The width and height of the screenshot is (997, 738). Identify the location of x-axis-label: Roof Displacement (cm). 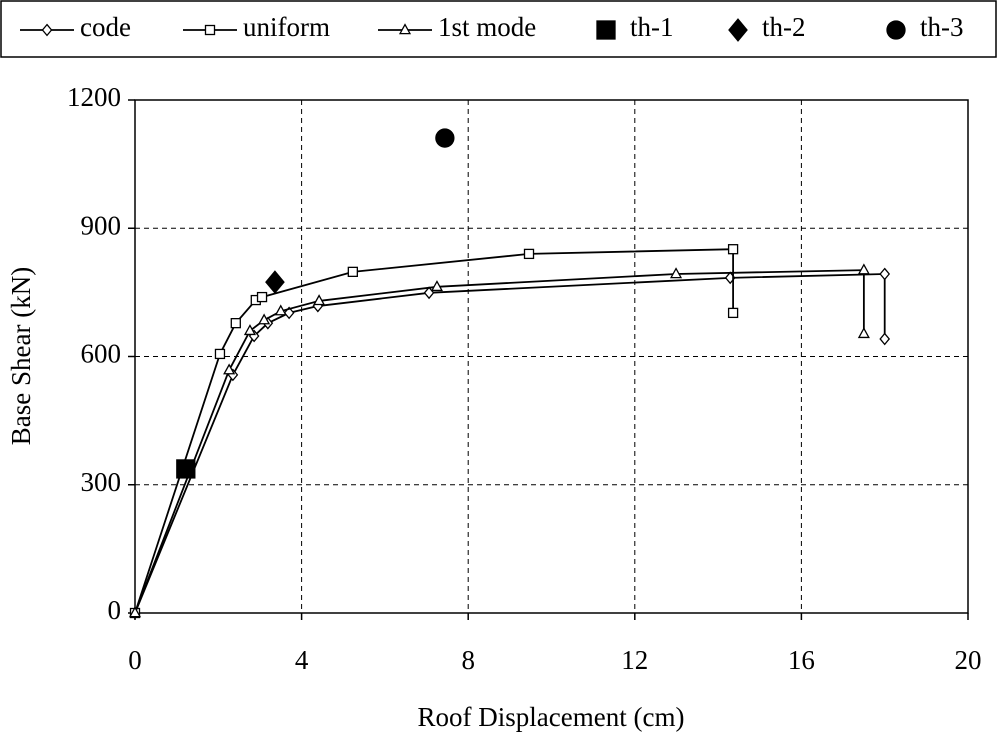
(551, 717).